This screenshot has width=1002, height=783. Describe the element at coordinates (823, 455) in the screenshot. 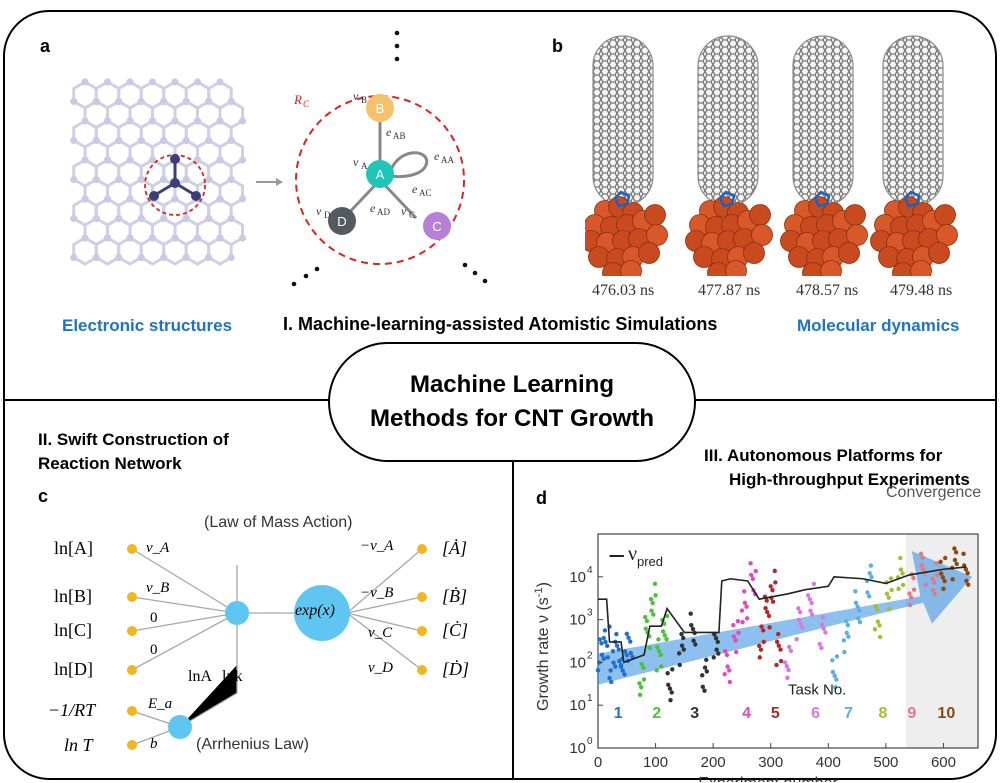

I see `section-3-title-line1: III. Autonomous Platforms for` at that location.